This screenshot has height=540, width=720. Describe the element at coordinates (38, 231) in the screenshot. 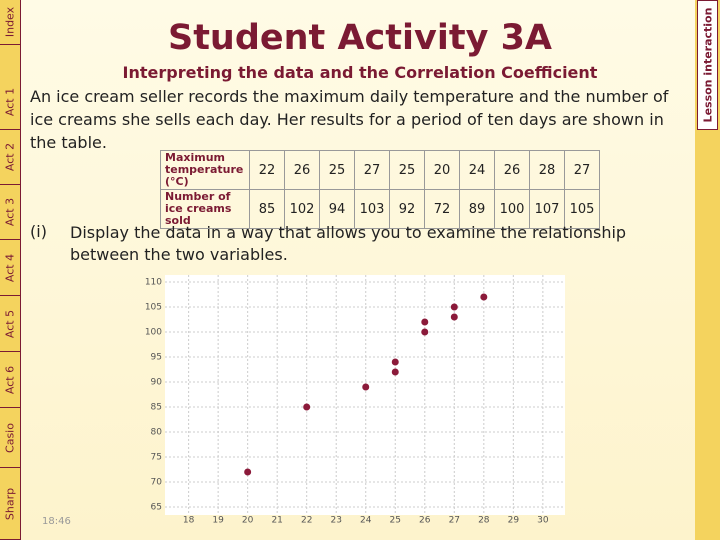

I see `question-number: (i)` at that location.